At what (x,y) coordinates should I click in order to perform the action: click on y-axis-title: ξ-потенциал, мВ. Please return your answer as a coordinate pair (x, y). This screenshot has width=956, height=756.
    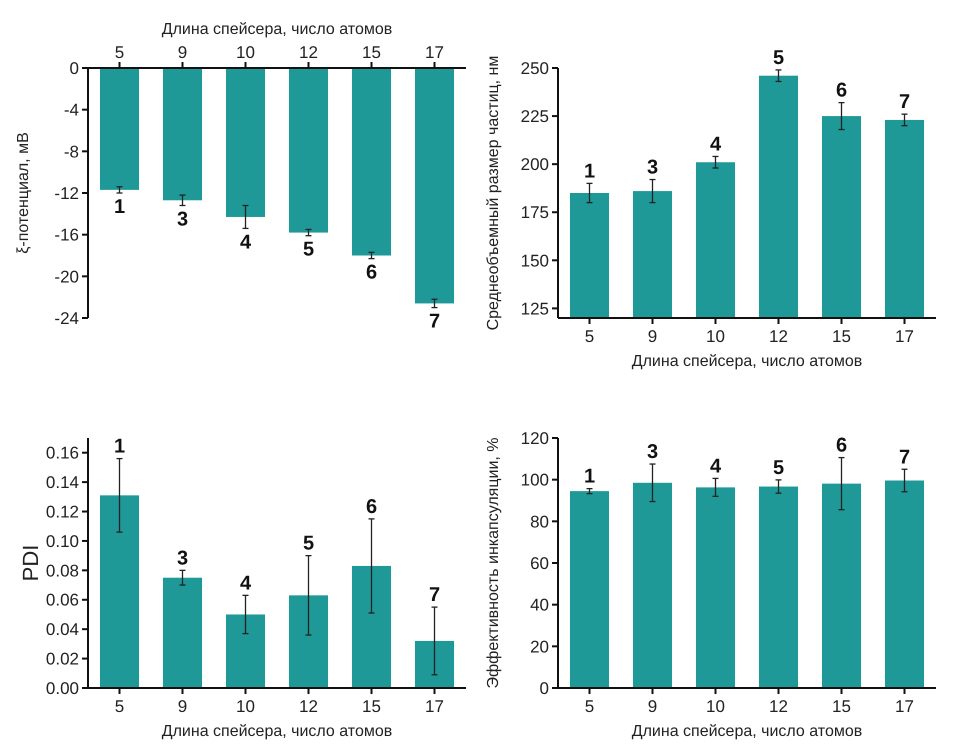
    Looking at the image, I should click on (23, 193).